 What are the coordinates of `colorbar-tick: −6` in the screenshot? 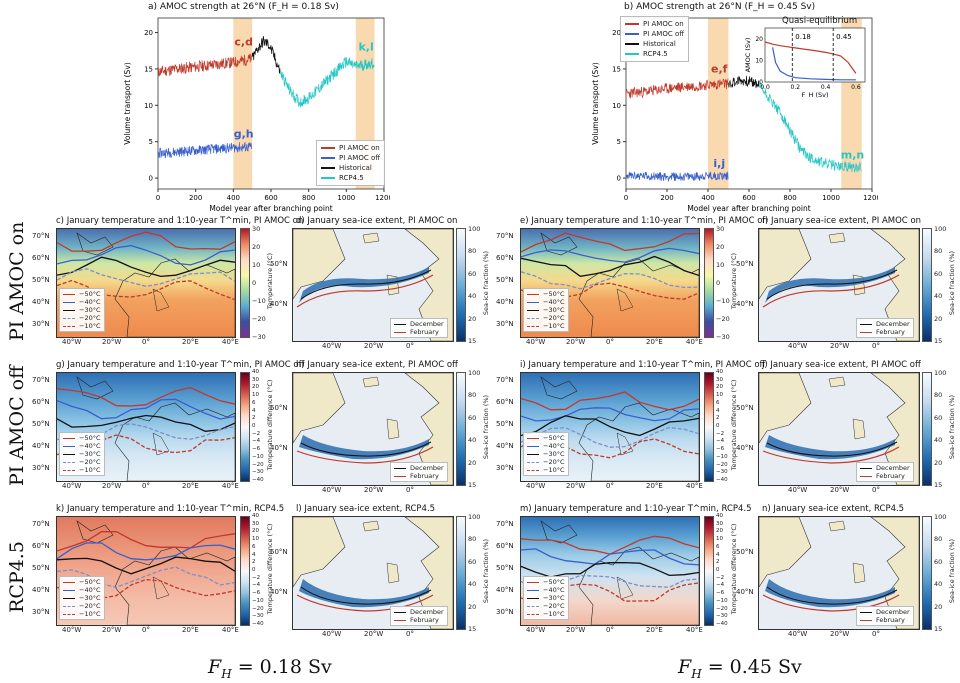 It's located at (256, 449).